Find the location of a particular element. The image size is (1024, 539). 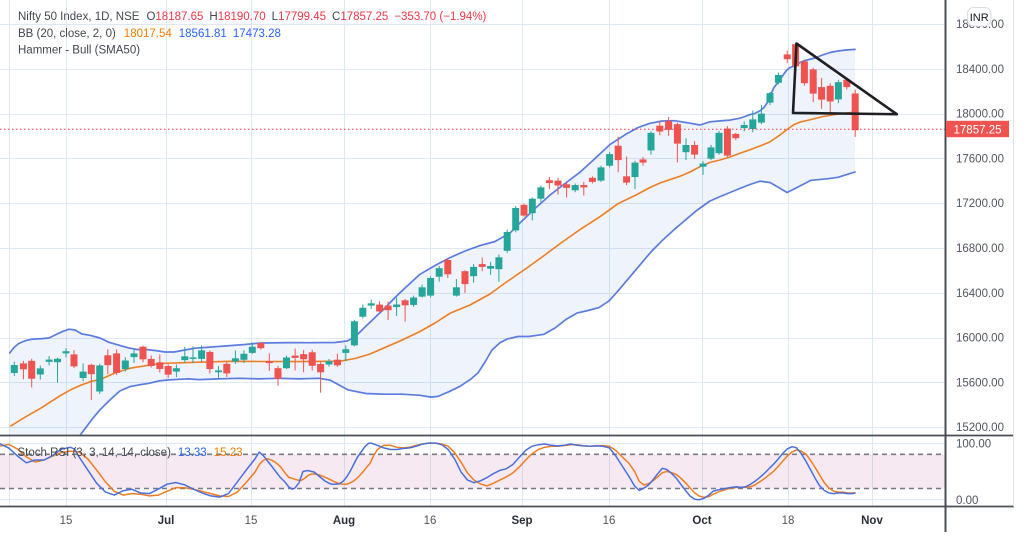

svg-text: 18000.00 is located at coordinates (980, 115).